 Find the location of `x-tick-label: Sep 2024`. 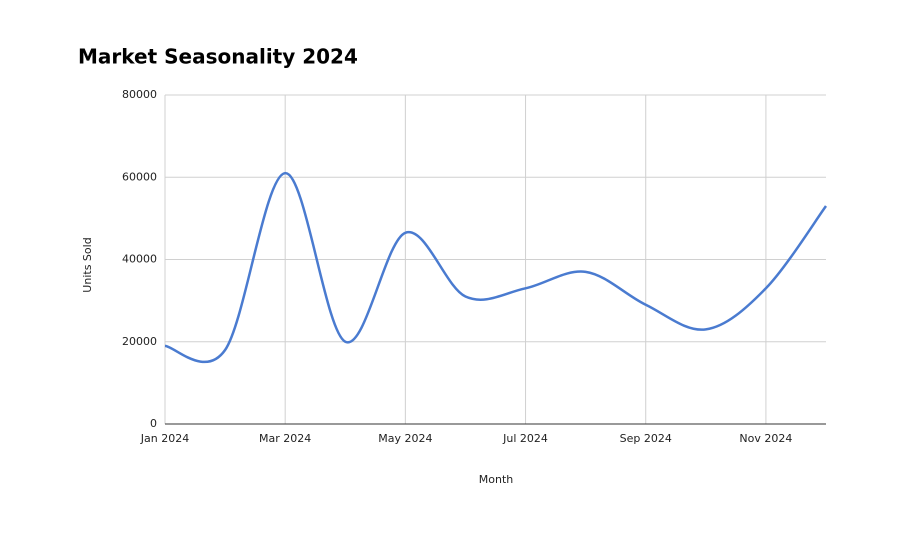

x-tick-label: Sep 2024 is located at coordinates (646, 438).